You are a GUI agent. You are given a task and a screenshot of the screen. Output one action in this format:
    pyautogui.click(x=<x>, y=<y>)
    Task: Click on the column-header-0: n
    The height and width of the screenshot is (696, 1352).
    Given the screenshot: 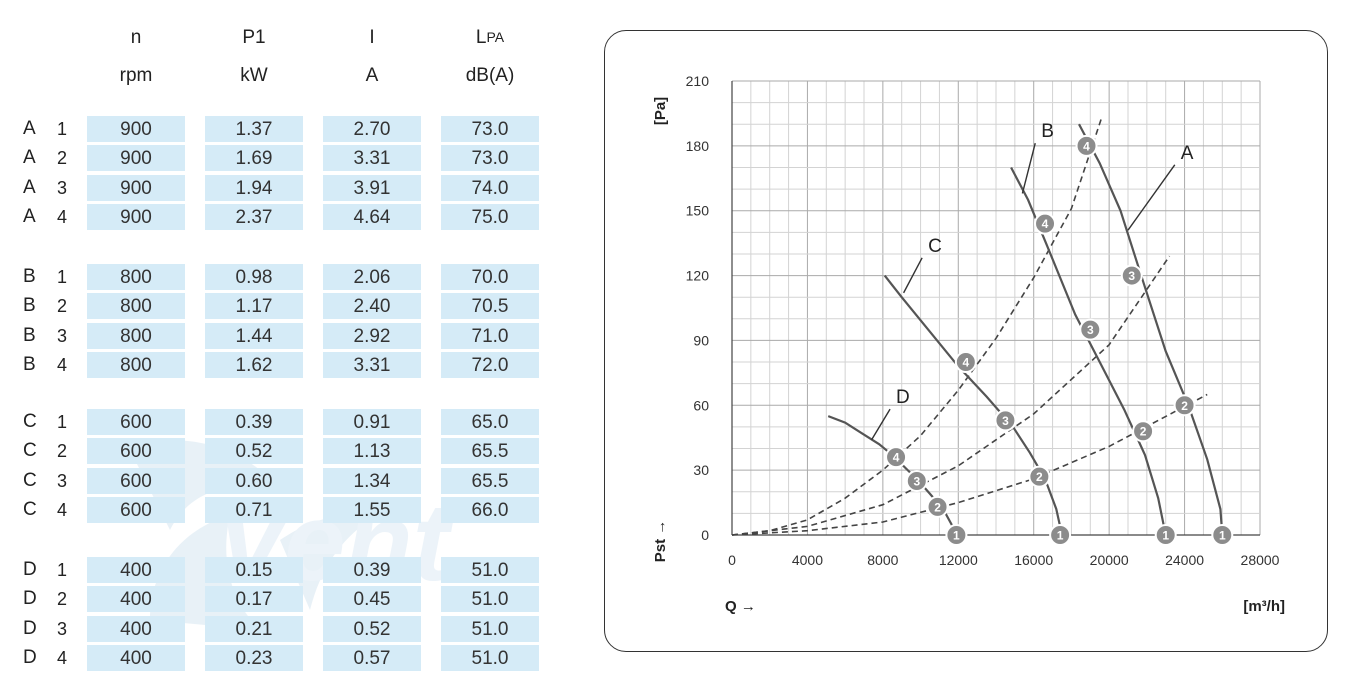 What is the action you would take?
    pyautogui.click(x=136, y=38)
    